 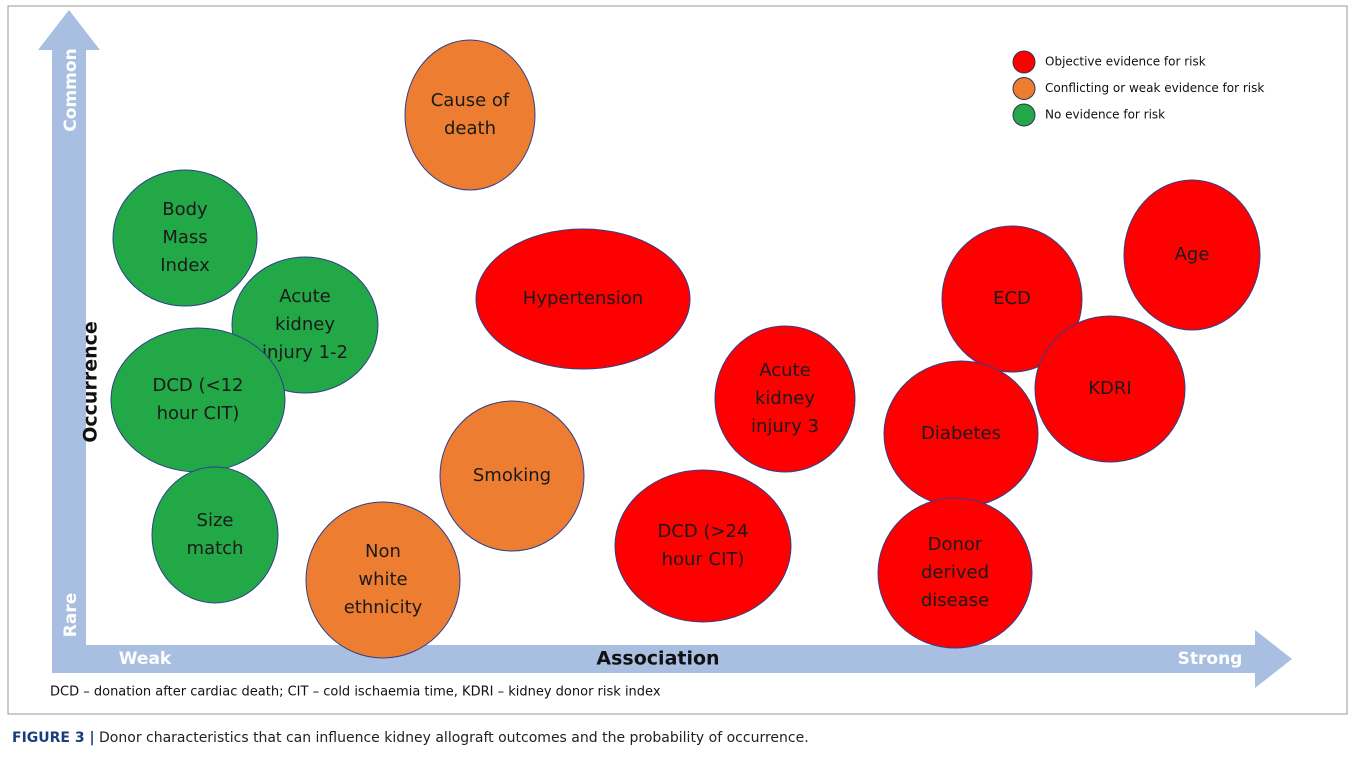 What do you see at coordinates (185, 209) in the screenshot?
I see `node-label: Body` at bounding box center [185, 209].